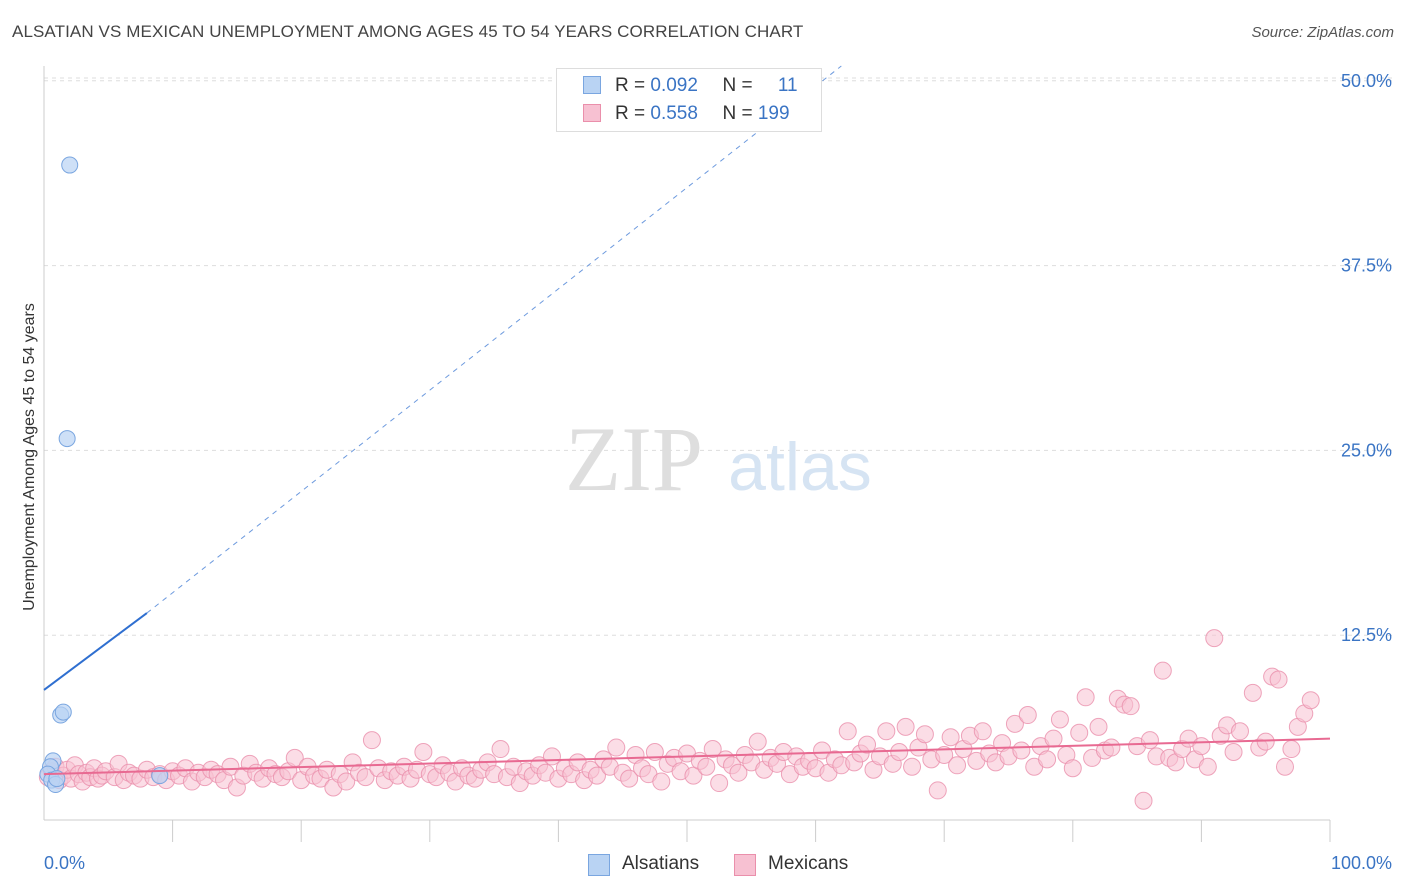 The width and height of the screenshot is (1406, 892). What do you see at coordinates (718, 459) in the screenshot?
I see `watermark: ZIP atlas` at bounding box center [718, 459].